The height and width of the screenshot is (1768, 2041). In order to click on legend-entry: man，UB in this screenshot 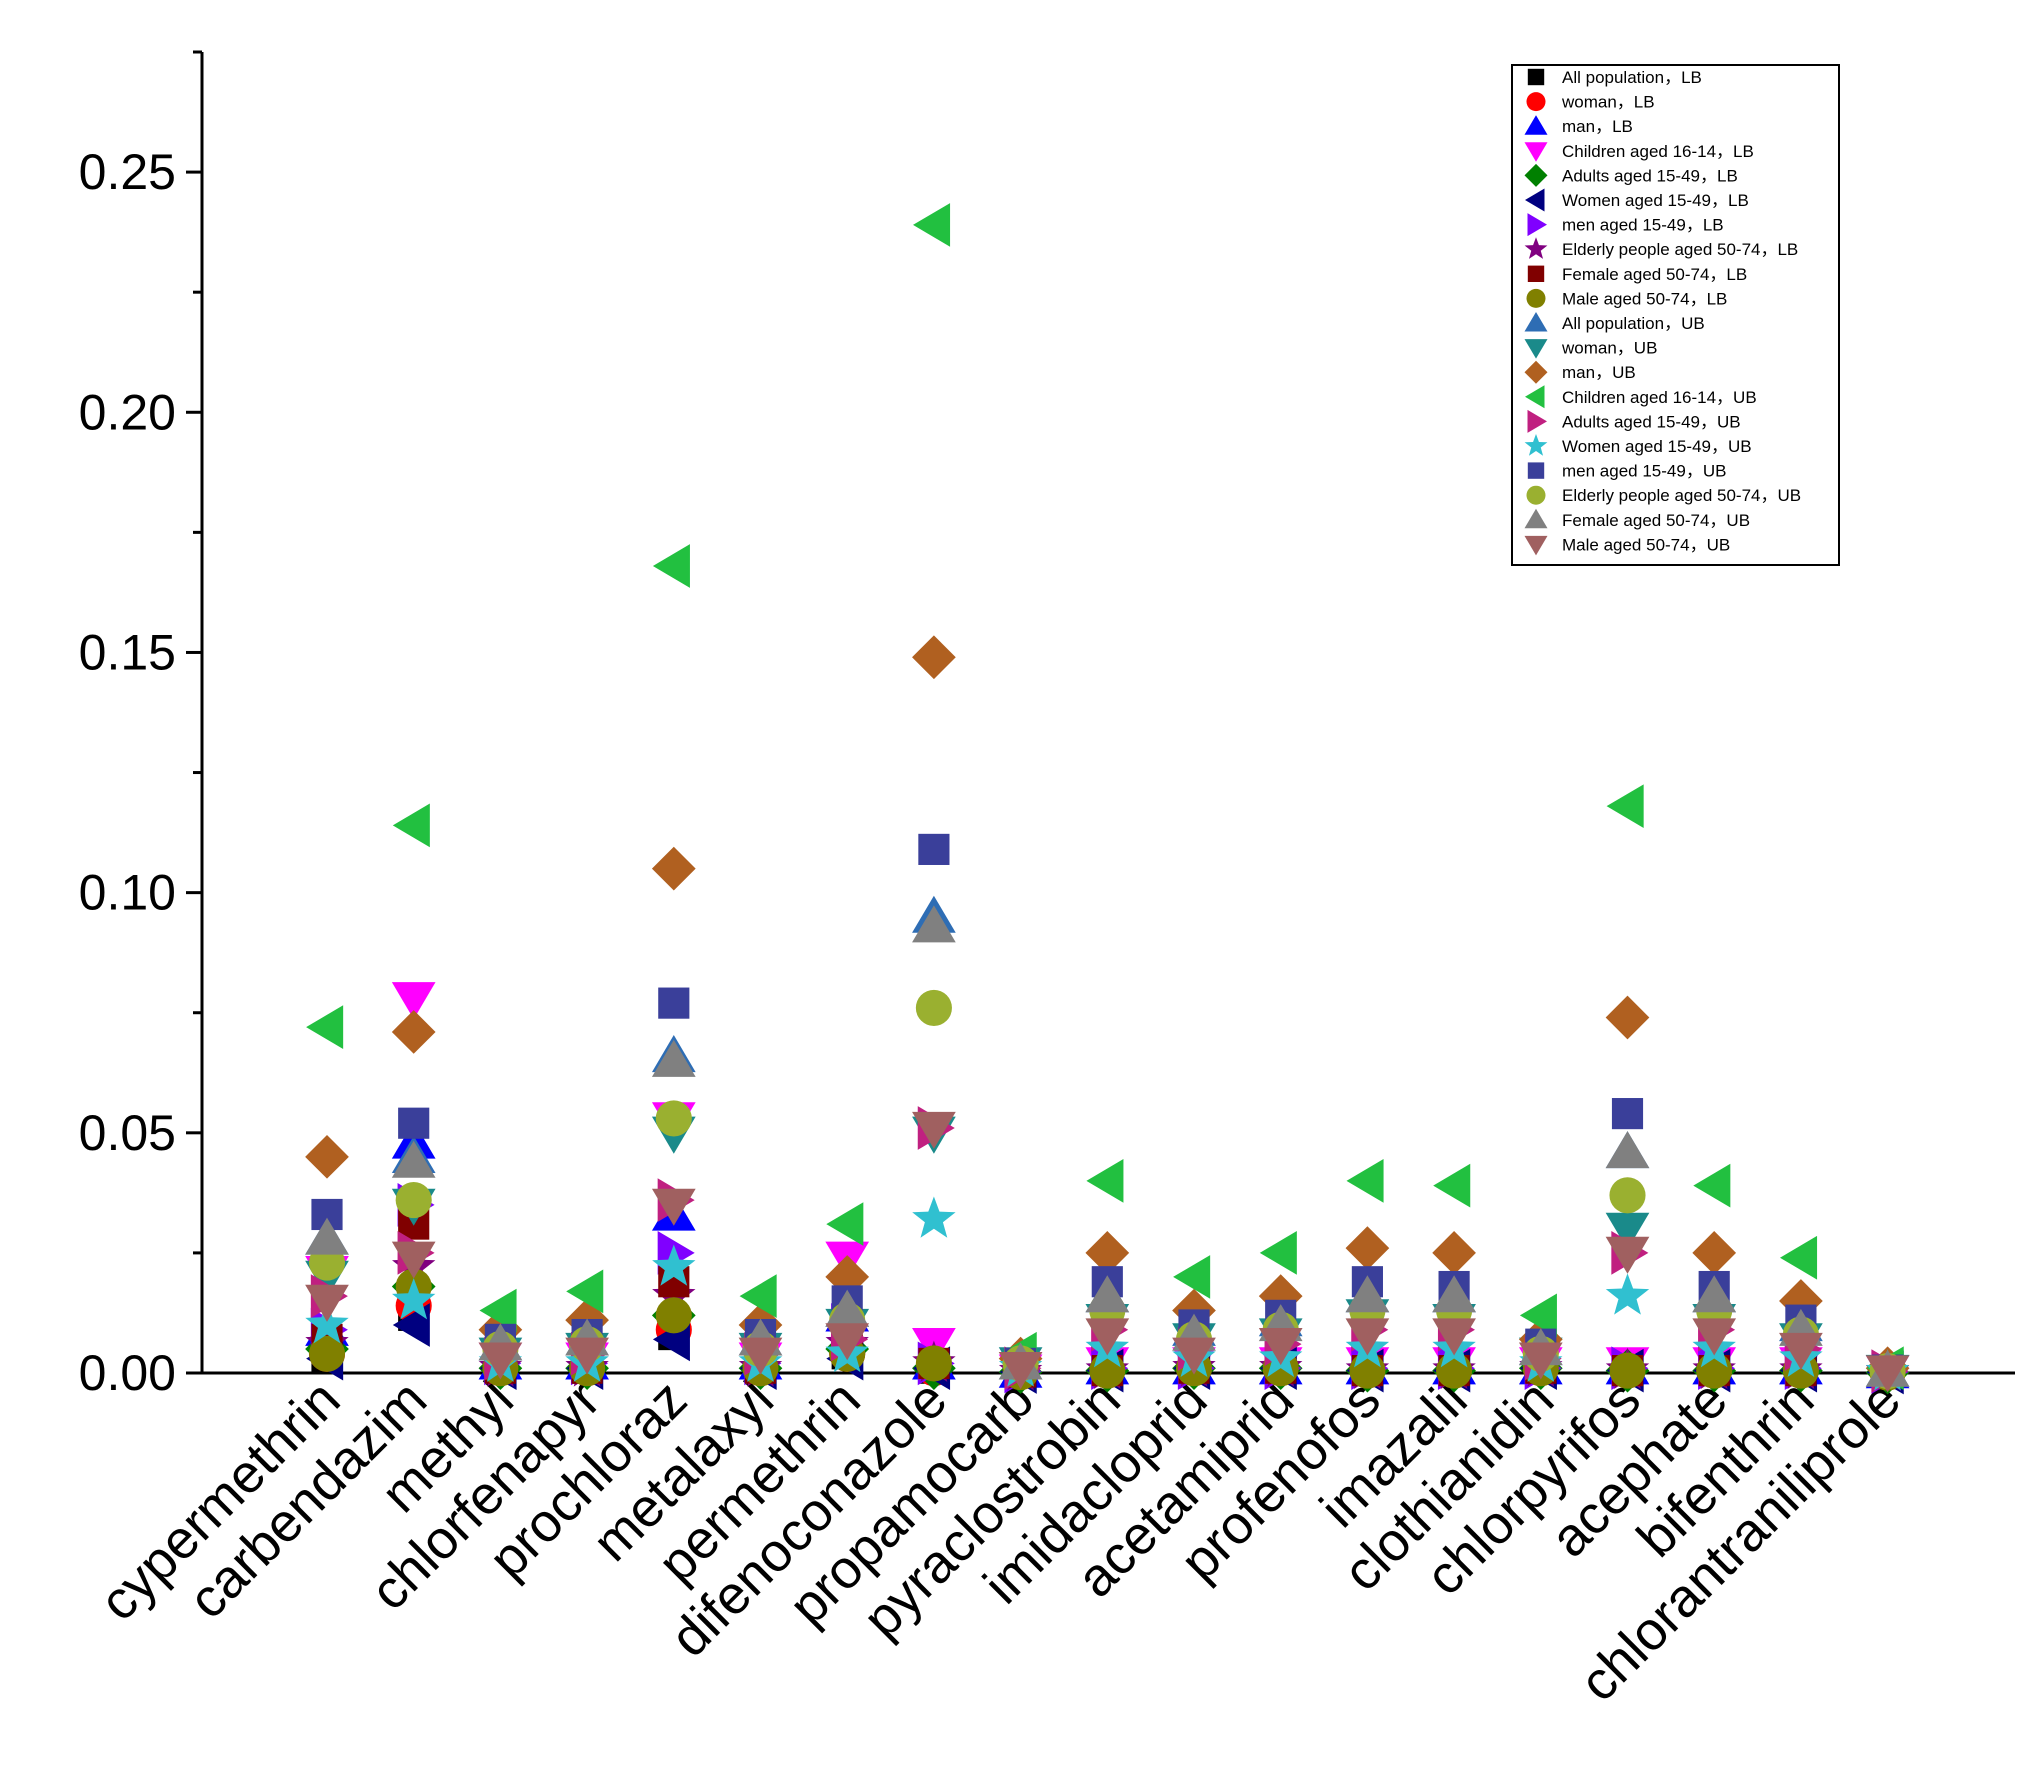, I will do `click(1599, 372)`.